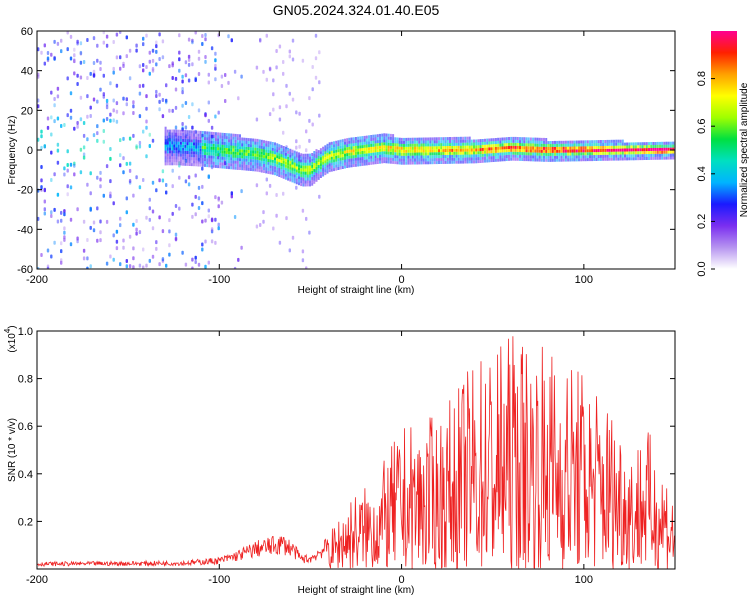  I want to click on snr-x-axis-label: Height of straight line (km), so click(356, 590).